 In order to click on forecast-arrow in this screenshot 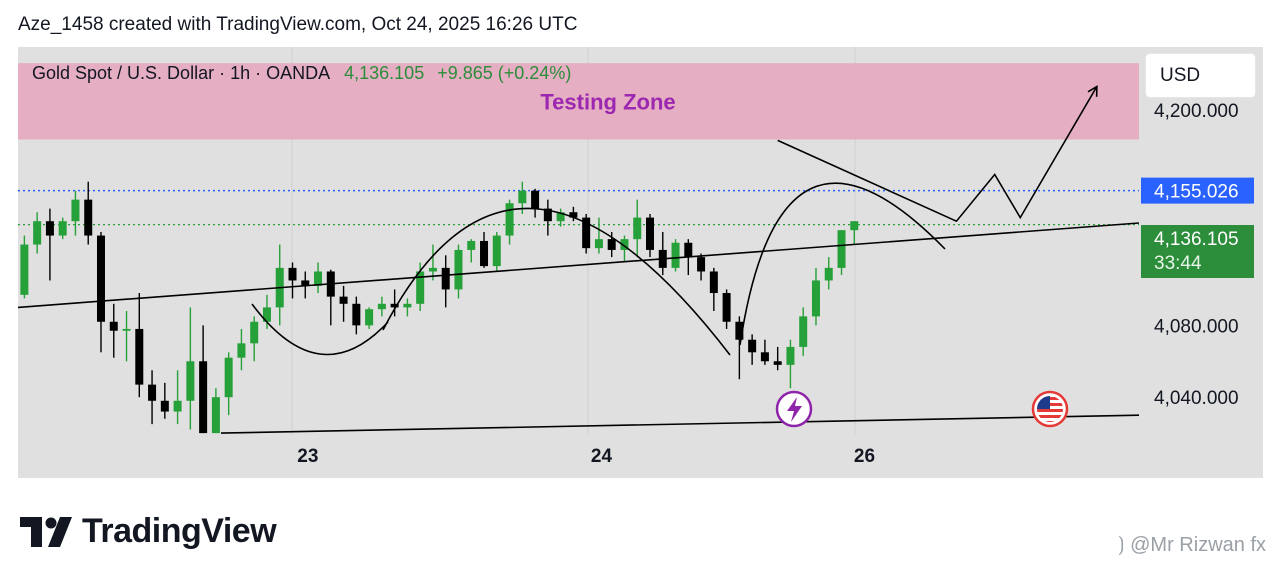, I will do `click(937, 154)`.